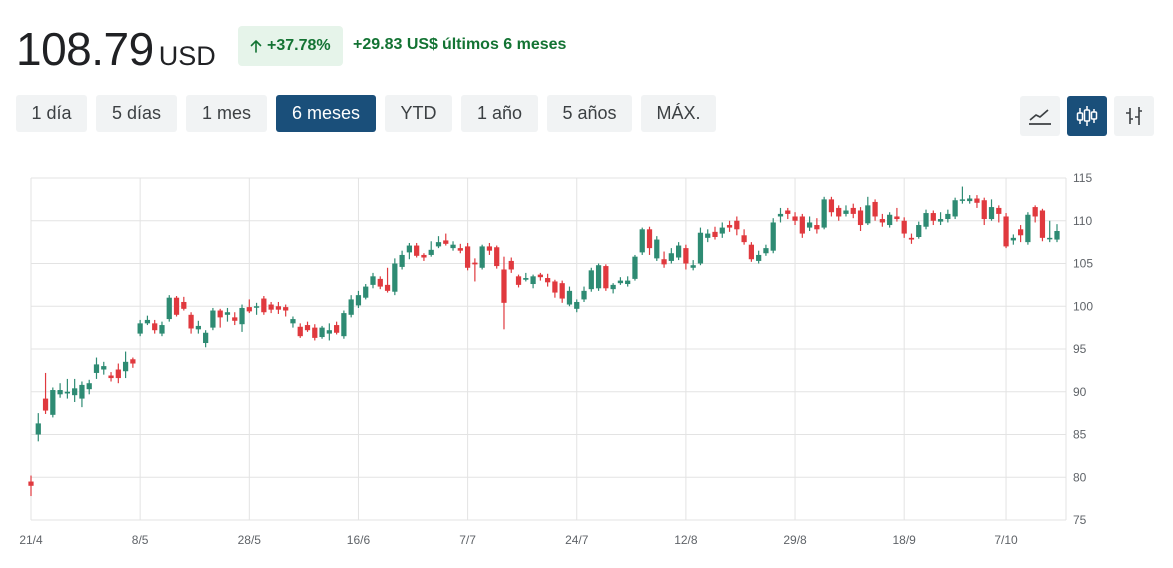 The image size is (1173, 568). Describe the element at coordinates (136, 113) in the screenshot. I see `range-button-1: 5 días` at that location.